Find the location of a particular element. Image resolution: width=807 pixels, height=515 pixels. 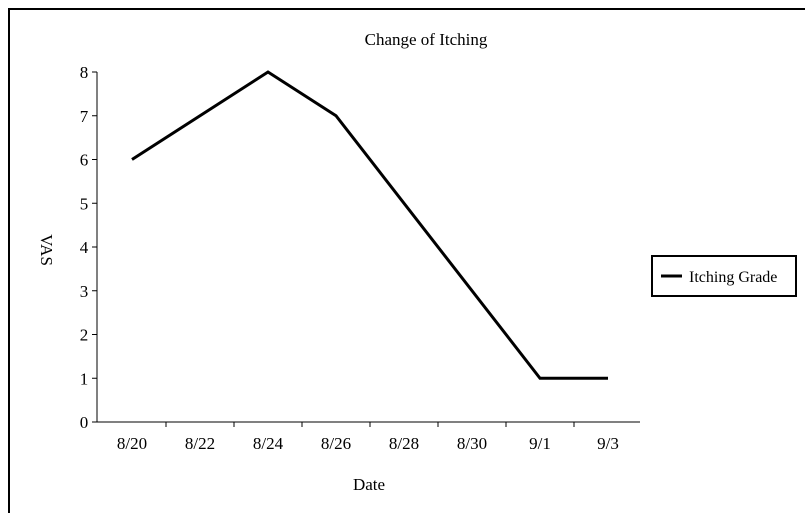

y-tick-label: 2 is located at coordinates (84, 335).